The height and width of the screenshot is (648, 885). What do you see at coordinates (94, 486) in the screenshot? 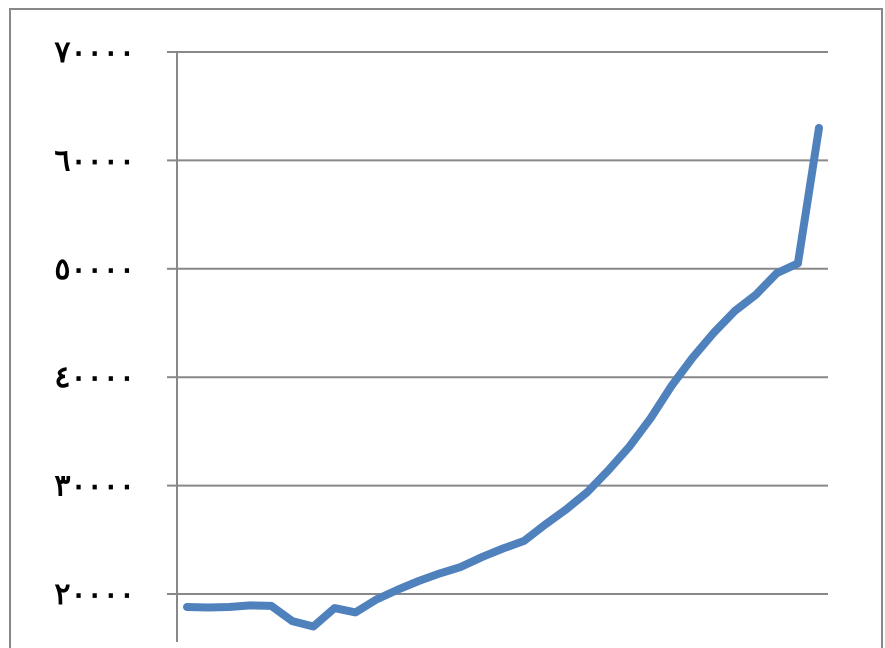
I see `y-tick-label: ٣٠٠٠٠` at bounding box center [94, 486].